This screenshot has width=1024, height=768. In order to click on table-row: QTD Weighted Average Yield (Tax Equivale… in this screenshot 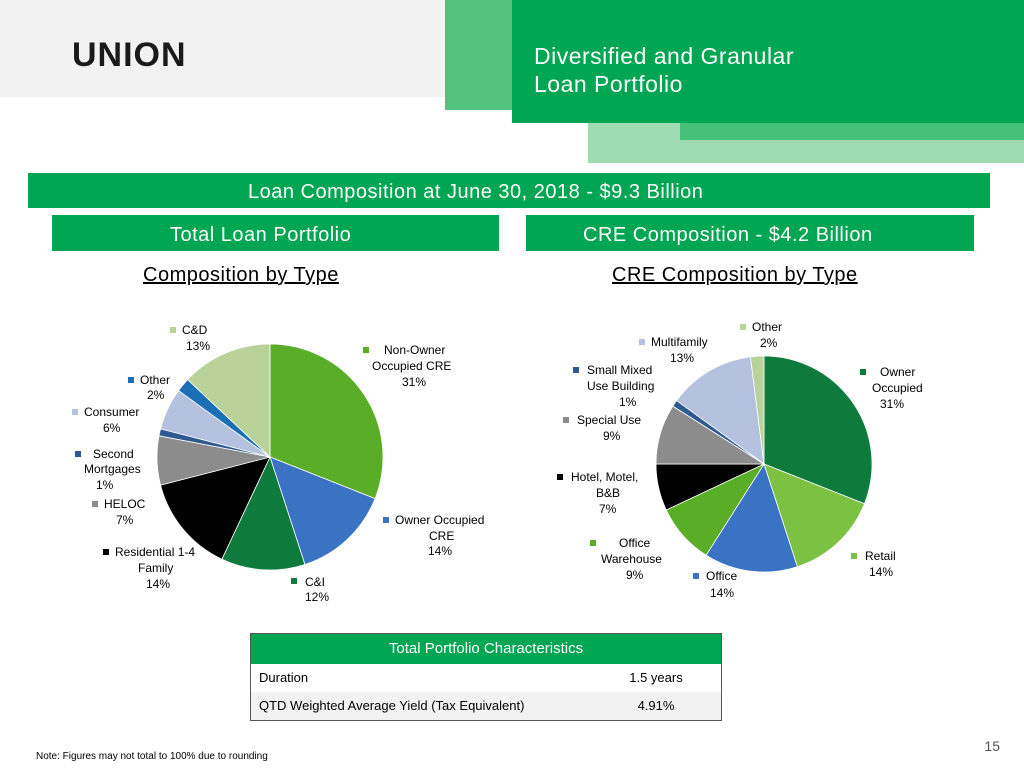, I will do `click(486, 706)`.